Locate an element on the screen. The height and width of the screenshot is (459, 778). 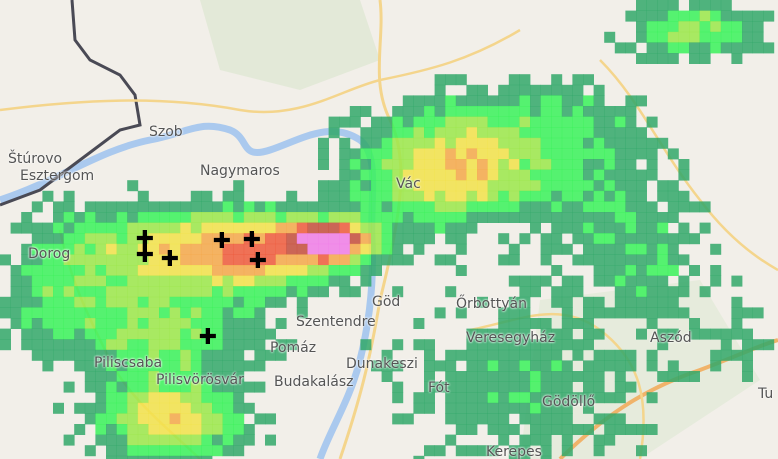
place-label: Gödöllő is located at coordinates (569, 402).